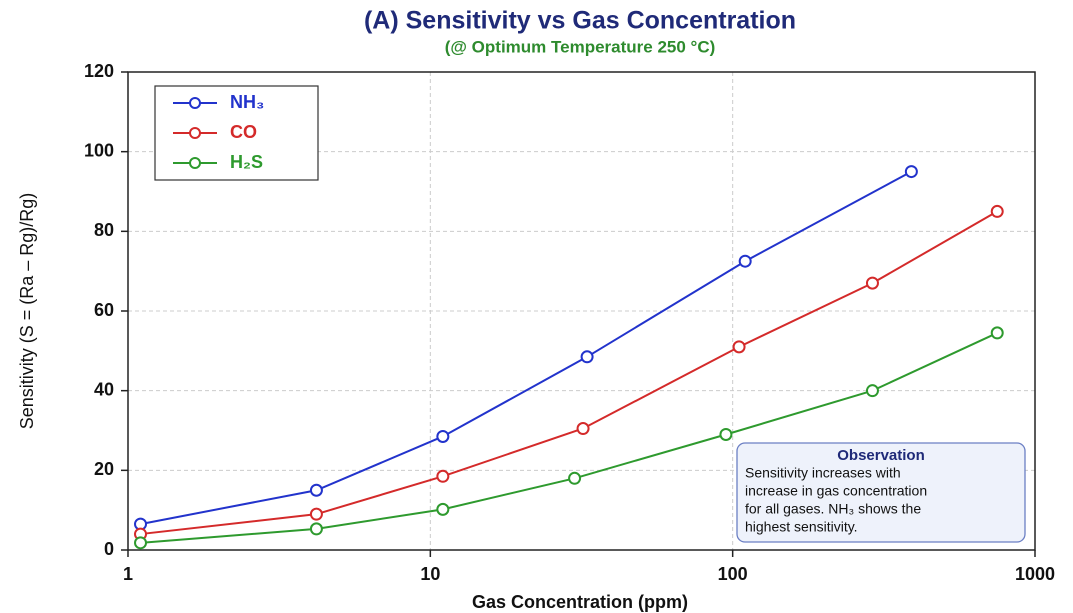  What do you see at coordinates (430, 574) in the screenshot?
I see `x-tick-label: 10` at bounding box center [430, 574].